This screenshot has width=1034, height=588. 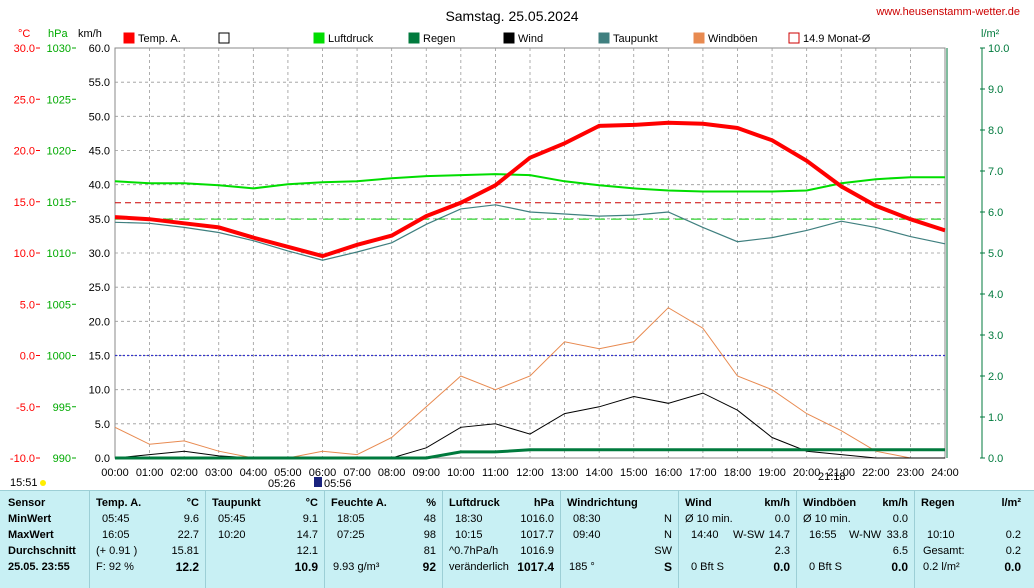 What do you see at coordinates (58, 34) in the screenshot?
I see `unit-press: hPa` at bounding box center [58, 34].